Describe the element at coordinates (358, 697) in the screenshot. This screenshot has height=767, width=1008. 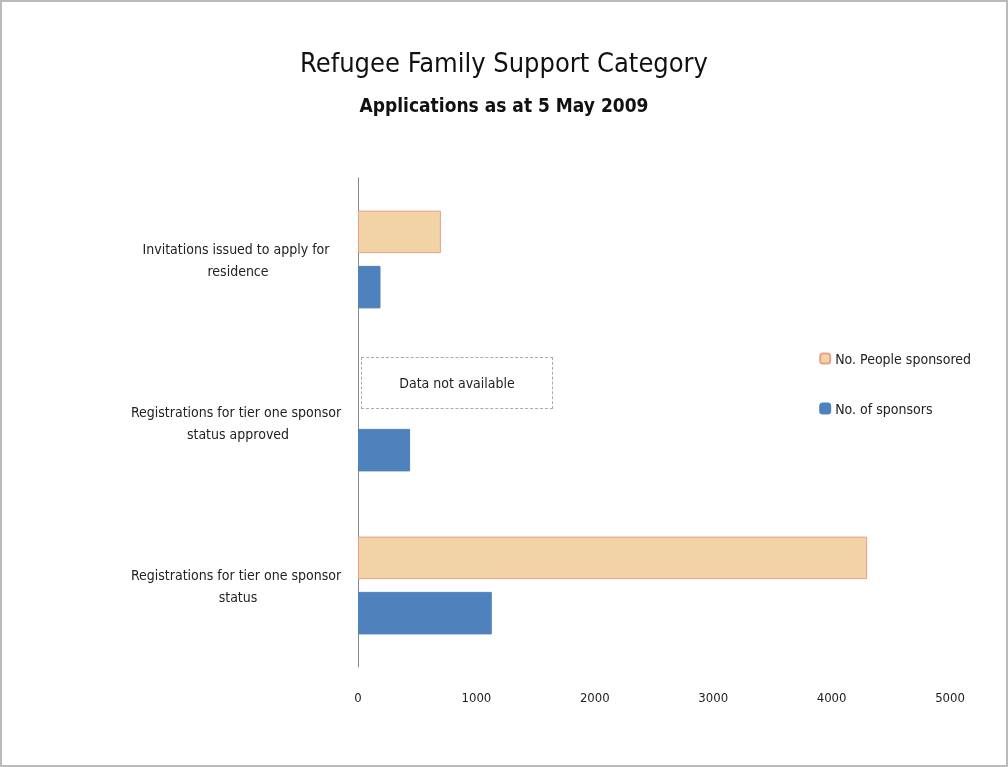
I see `x-tick-label: 0` at that location.